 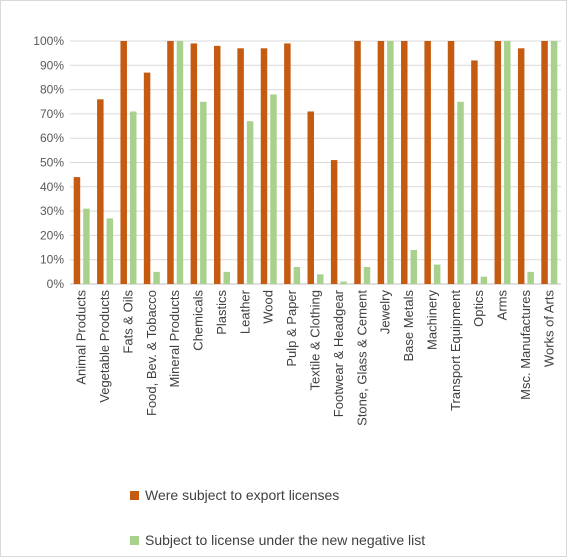 What do you see at coordinates (431, 320) in the screenshot?
I see `x-tick-label: Machinery` at bounding box center [431, 320].